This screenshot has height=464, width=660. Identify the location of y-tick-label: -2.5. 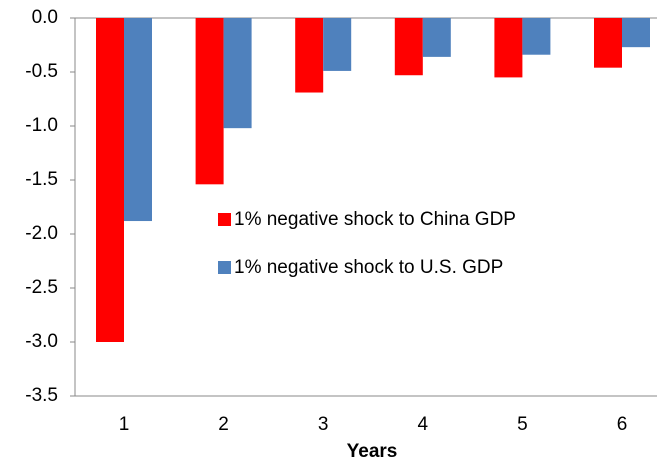
(41, 287).